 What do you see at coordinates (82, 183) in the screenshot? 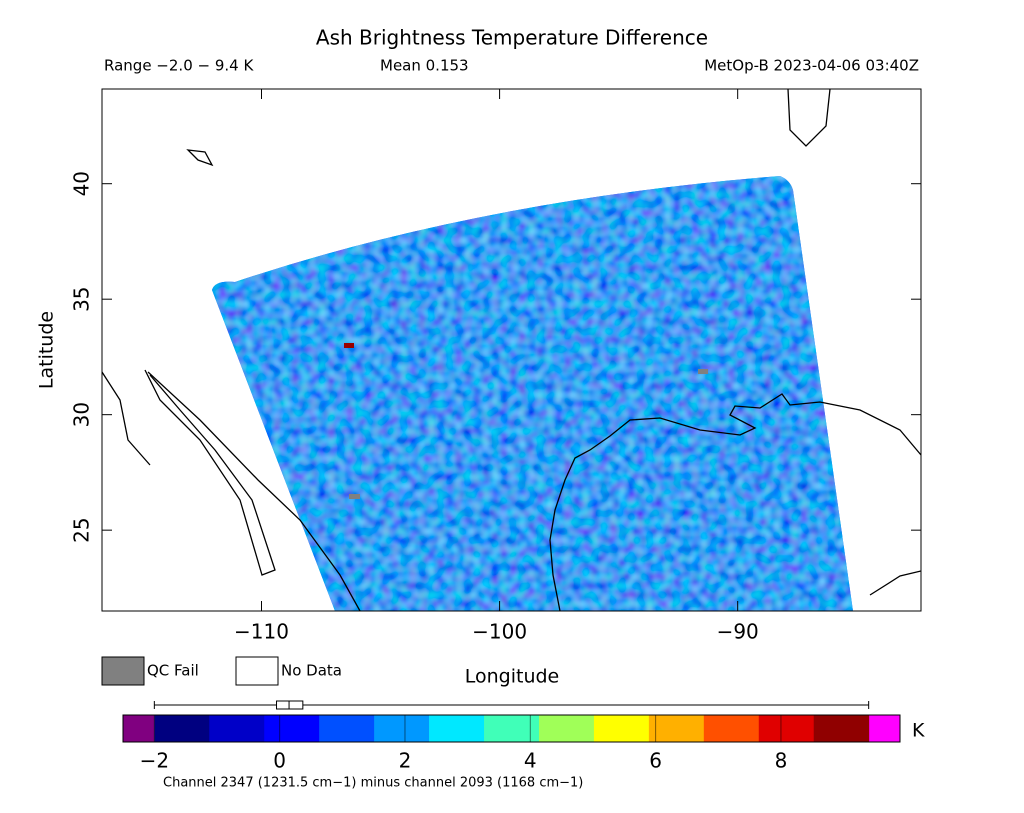
I see `y-tick-label: 40` at bounding box center [82, 183].